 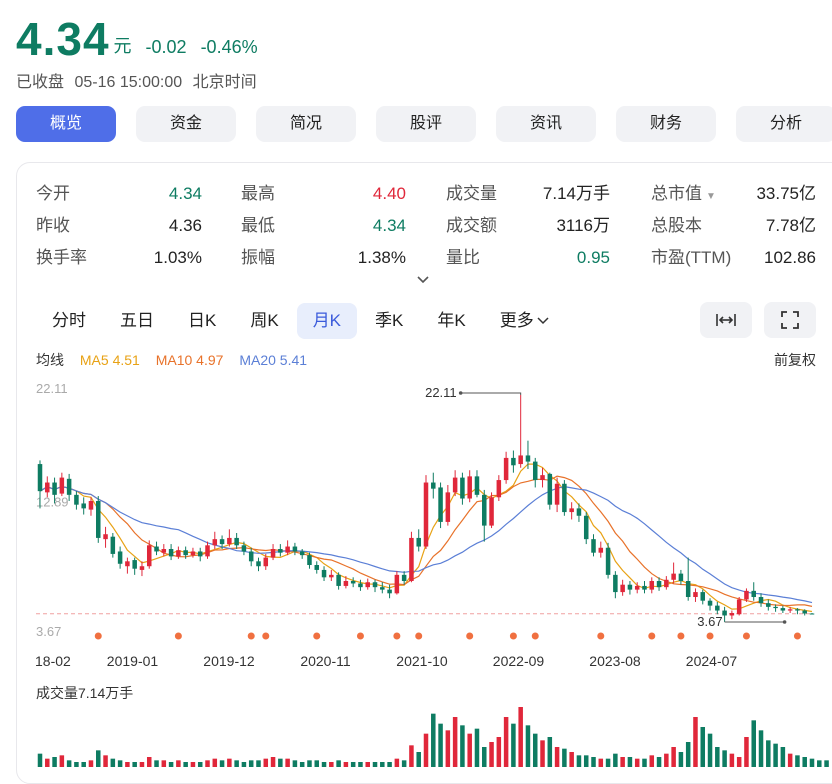 I want to click on tab-2: 简况, so click(x=306, y=124).